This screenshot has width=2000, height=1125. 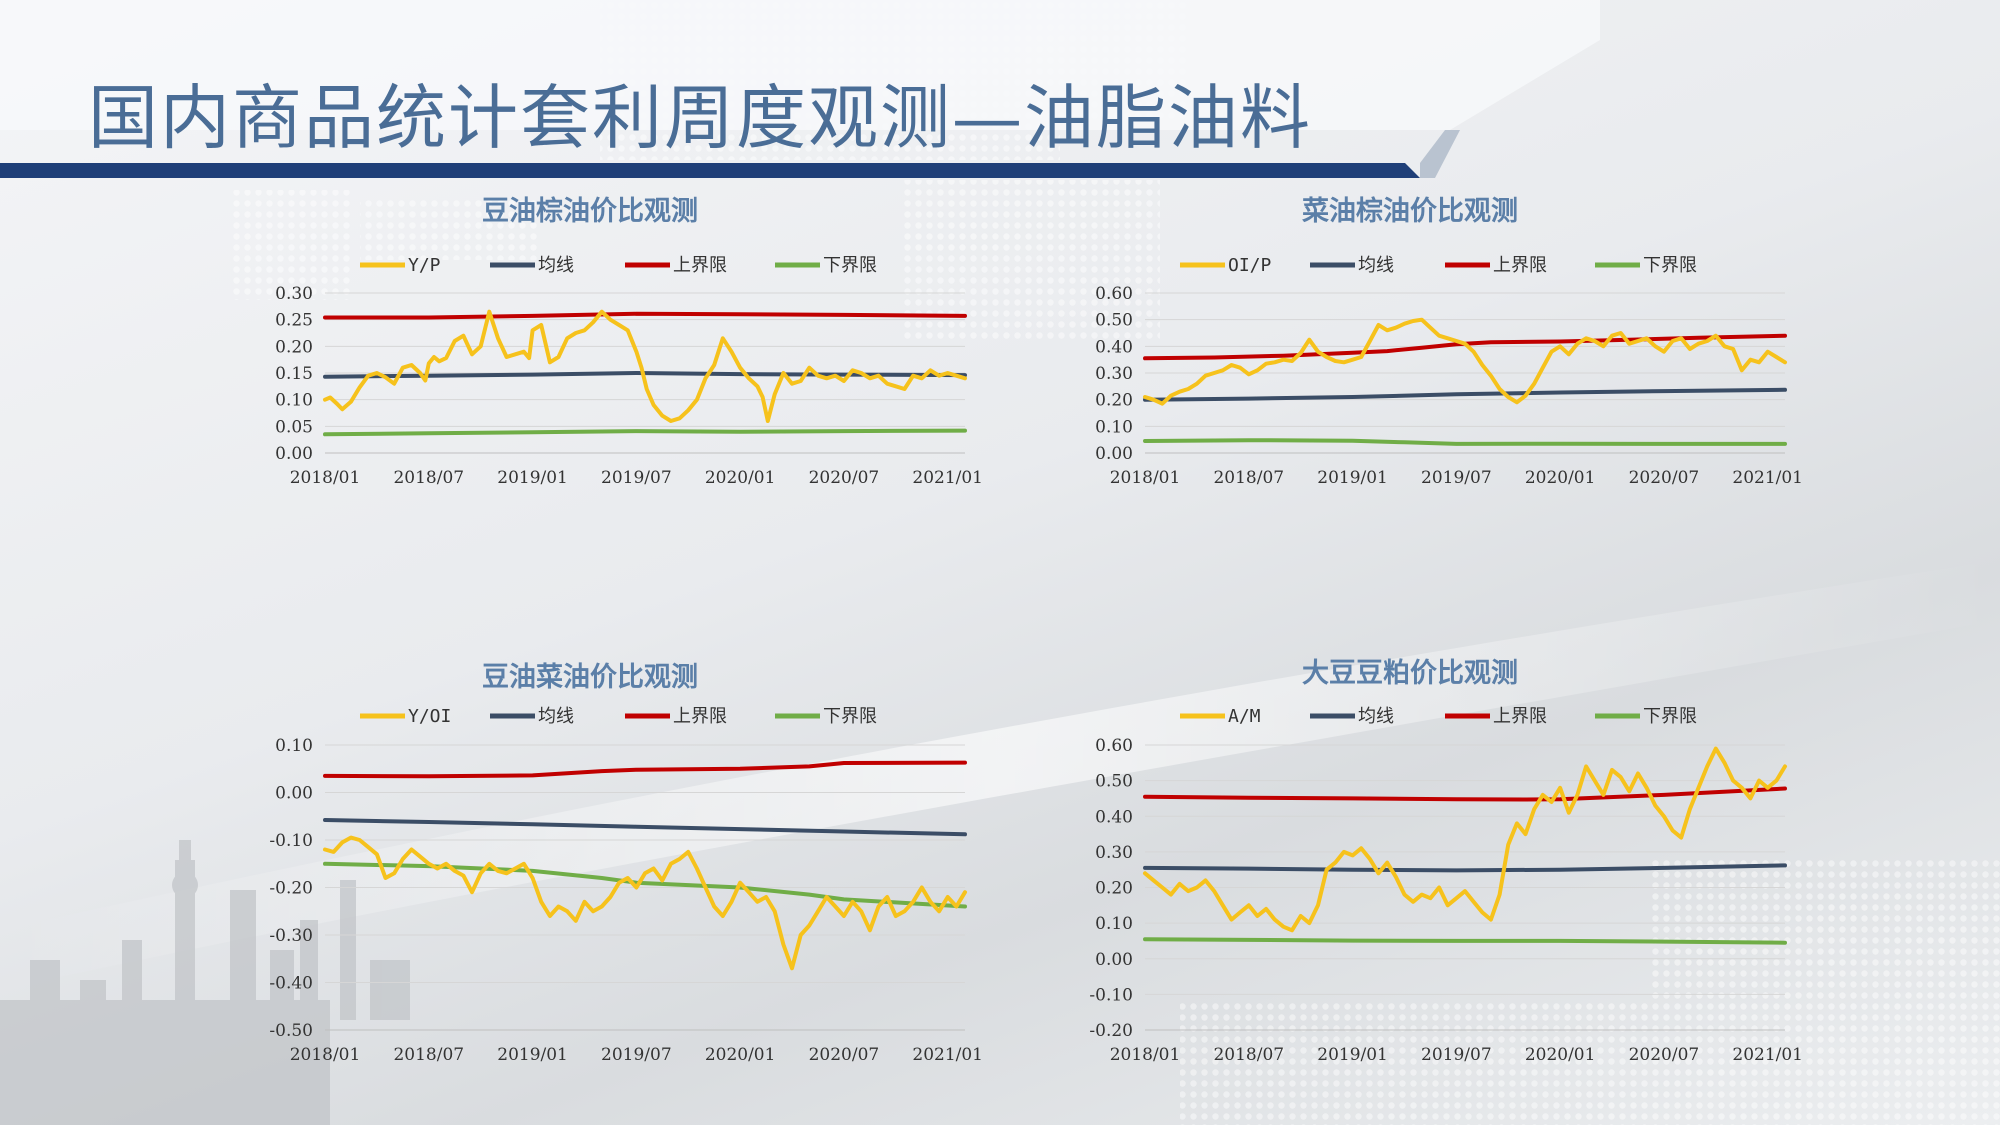 What do you see at coordinates (1438, 265) in the screenshot?
I see `chart-legend: OI/P 均线 上界限 下界限` at bounding box center [1438, 265].